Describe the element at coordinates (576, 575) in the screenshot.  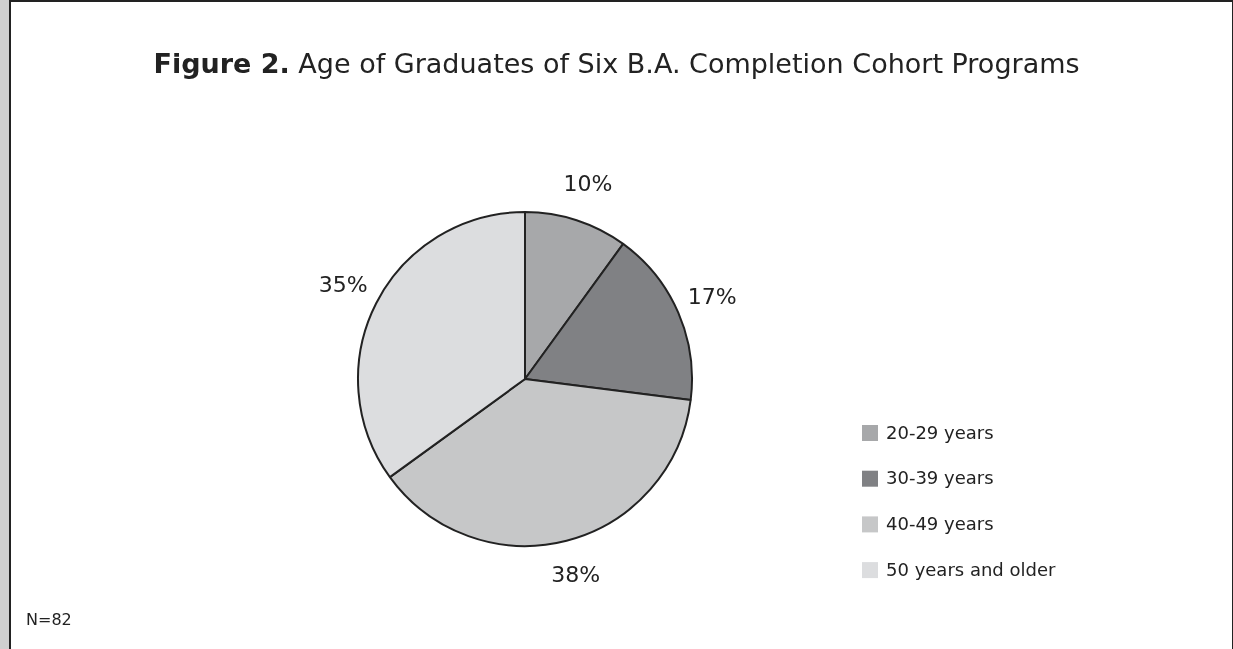
I see `data-label: 38%` at that location.